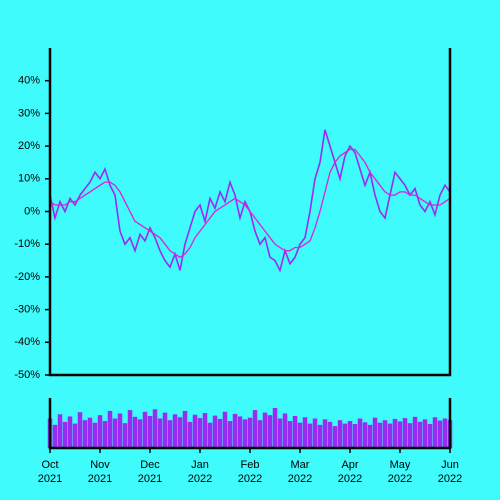  Describe the element at coordinates (27, 244) in the screenshot. I see `y-tick-label: -10%` at that location.